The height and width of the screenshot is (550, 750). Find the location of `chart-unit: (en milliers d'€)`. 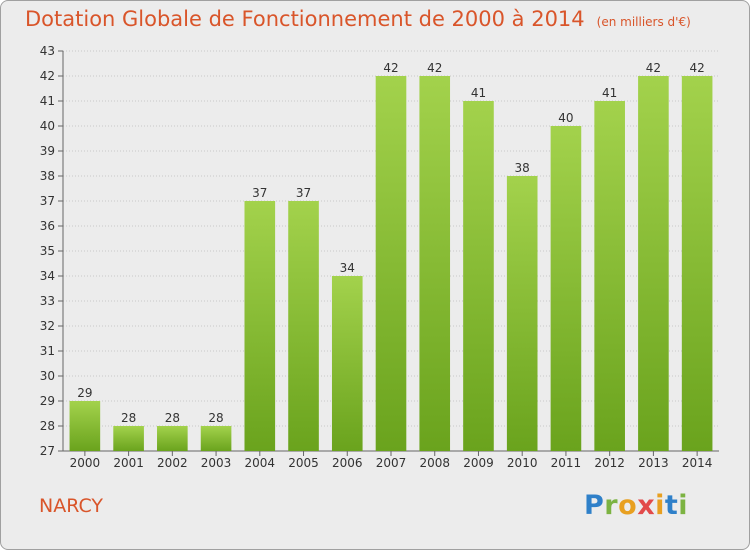

chart-unit: (en milliers d'€) is located at coordinates (643, 22).